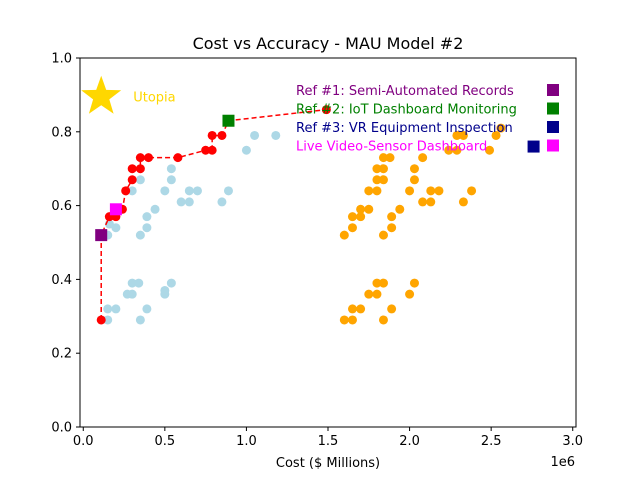 The image size is (640, 480). What do you see at coordinates (154, 98) in the screenshot?
I see `utopia-label: Utopia` at bounding box center [154, 98].